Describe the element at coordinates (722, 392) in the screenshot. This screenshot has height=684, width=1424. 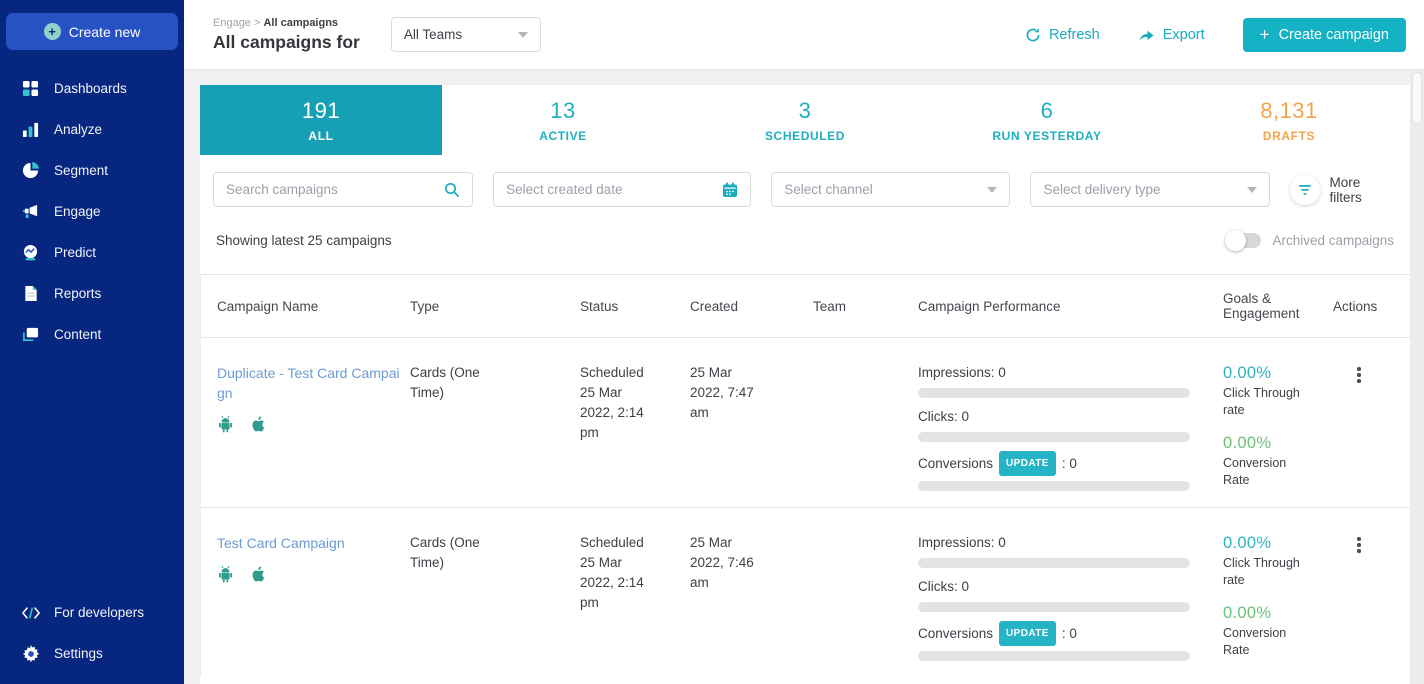
I see `created-cell: 25 Mar 2022, 7:47 am` at that location.